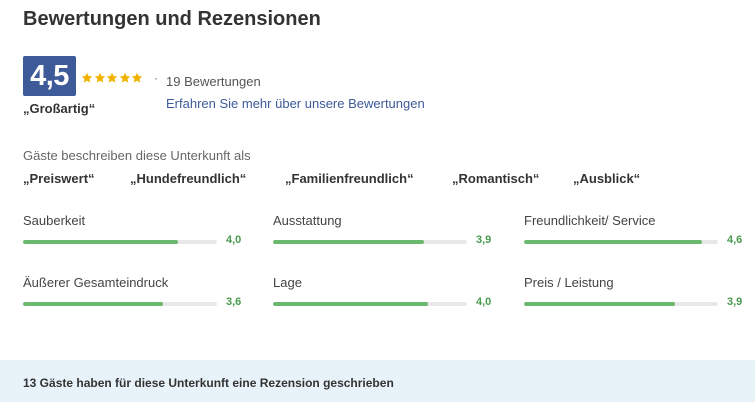  I want to click on criterion-label: Sauberkeit, so click(54, 220).